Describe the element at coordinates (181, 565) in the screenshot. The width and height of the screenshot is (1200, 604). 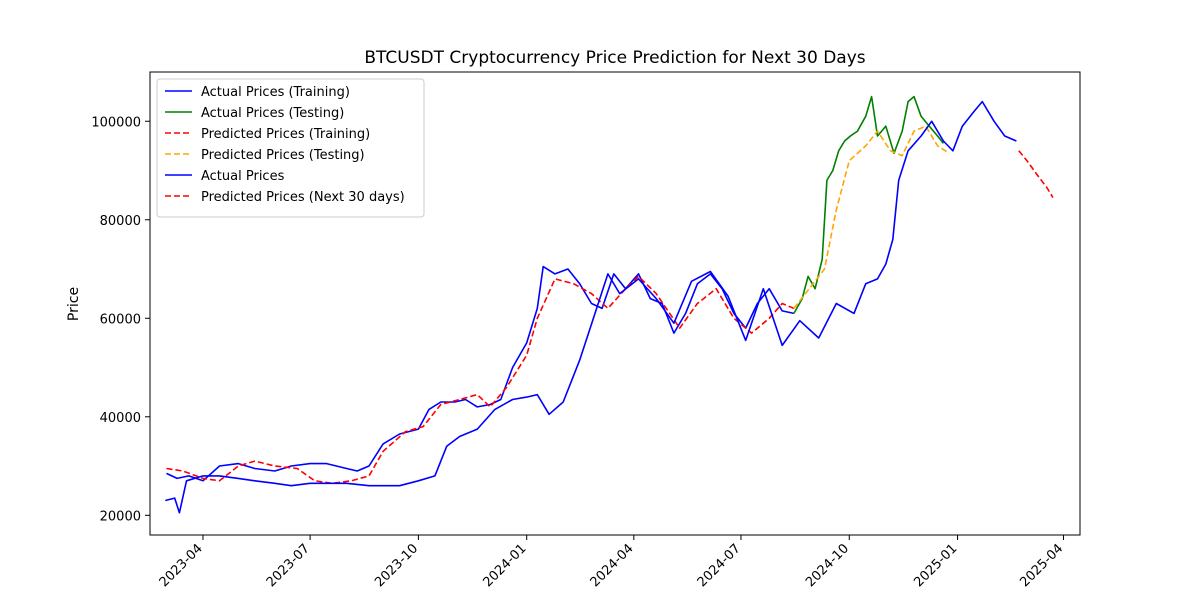
I see `x-tick-label: 2023-04` at that location.